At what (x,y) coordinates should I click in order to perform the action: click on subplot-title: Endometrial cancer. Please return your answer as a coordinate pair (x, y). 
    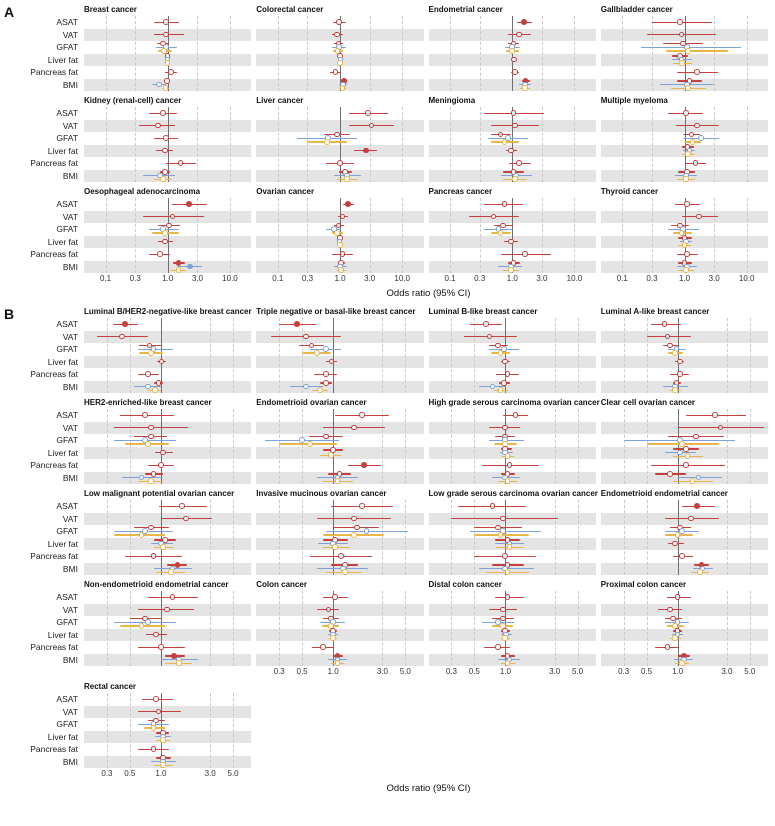
    Looking at the image, I should click on (465, 9).